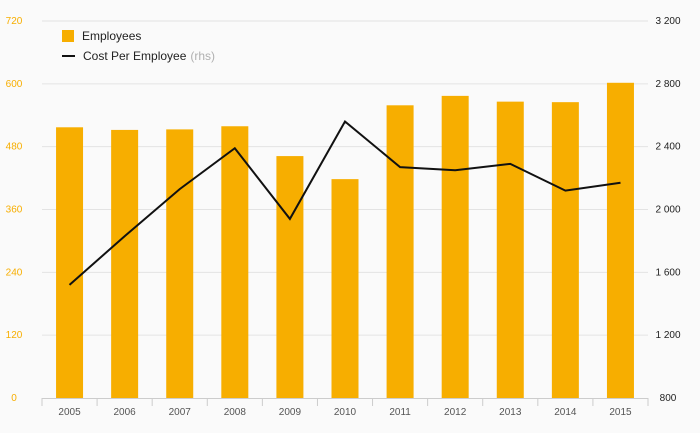 The height and width of the screenshot is (433, 700). I want to click on left-axis-ticks: 0 120 240 360 480 600 720, so click(14, 210).